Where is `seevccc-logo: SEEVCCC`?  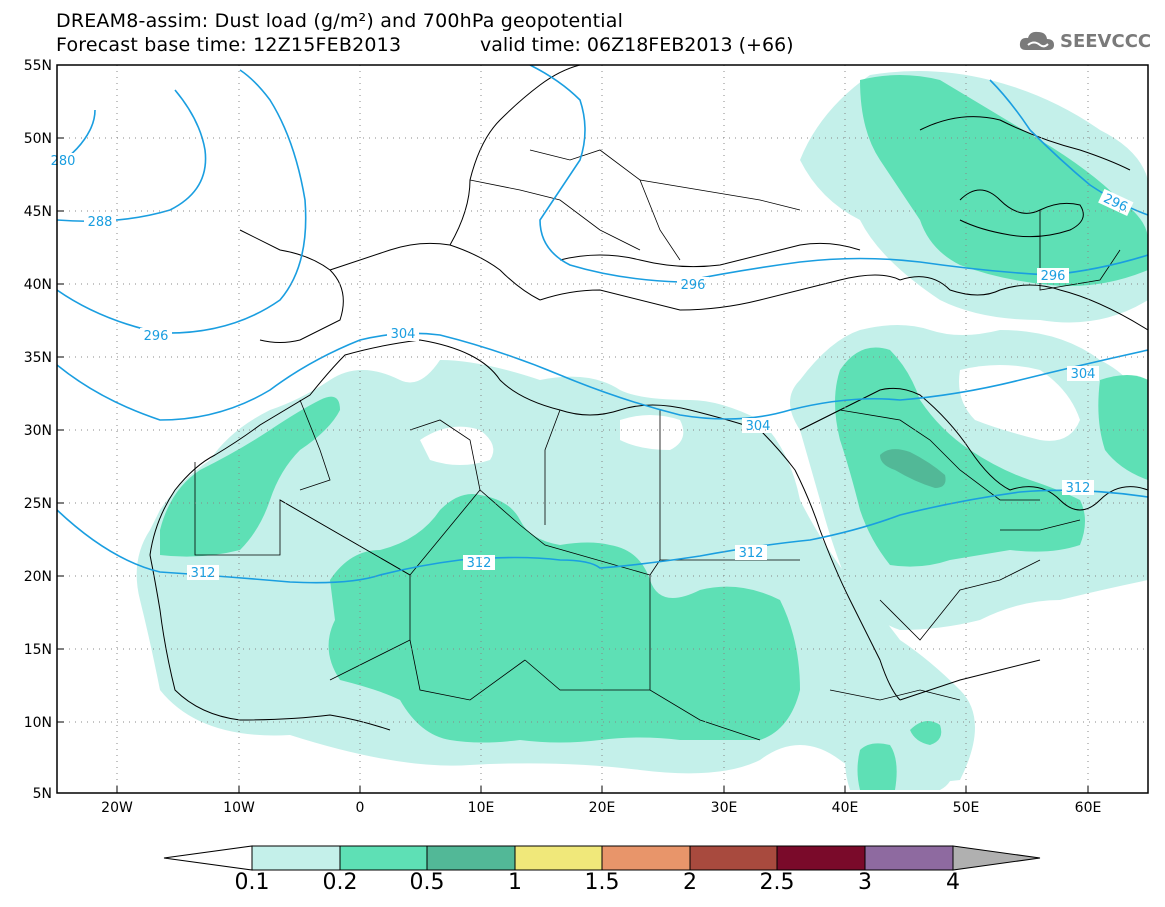
seevccc-logo: SEEVCCC is located at coordinates (1084, 41).